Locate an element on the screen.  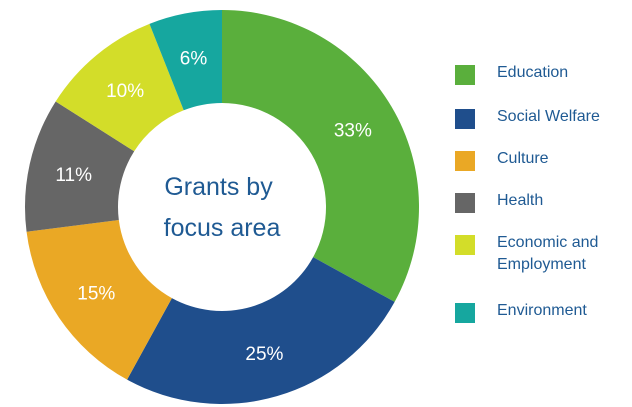
slice-culture is located at coordinates (99, 300).